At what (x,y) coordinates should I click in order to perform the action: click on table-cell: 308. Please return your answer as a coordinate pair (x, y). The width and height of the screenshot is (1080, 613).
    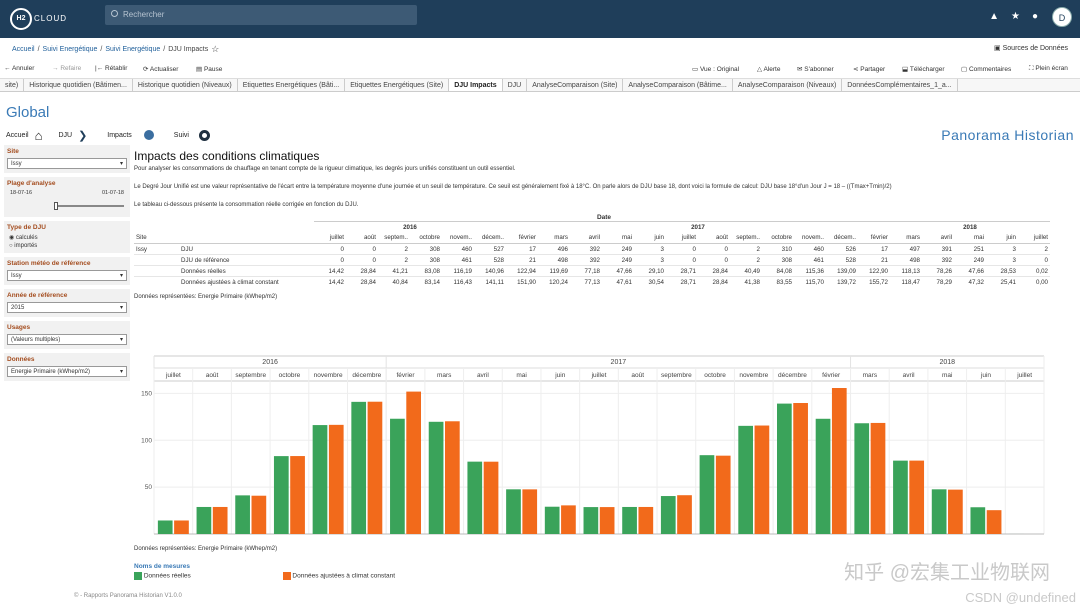
    Looking at the image, I should click on (434, 249).